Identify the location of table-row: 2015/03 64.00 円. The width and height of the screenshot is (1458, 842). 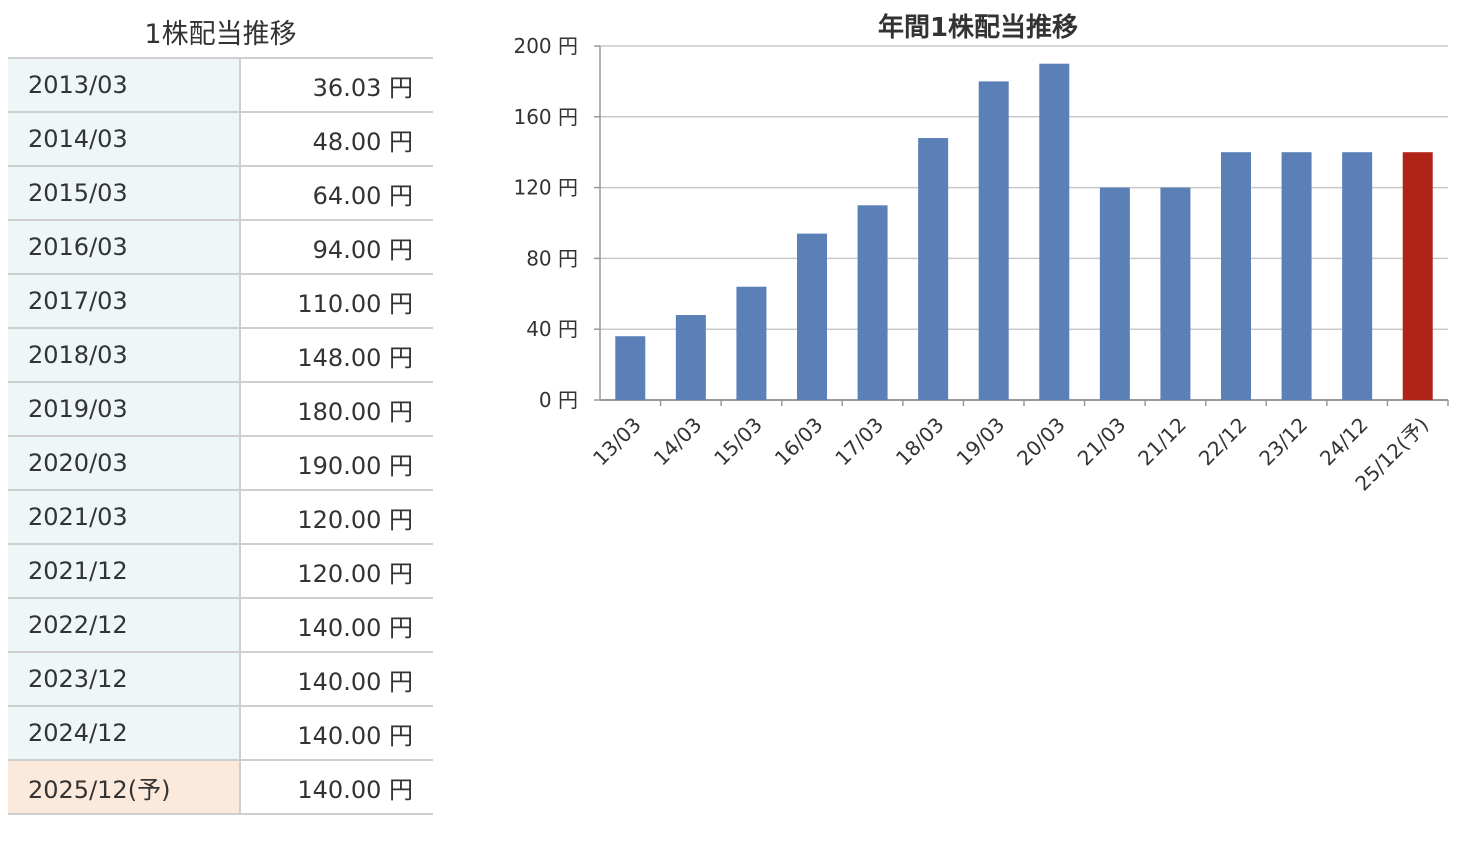
(220, 193).